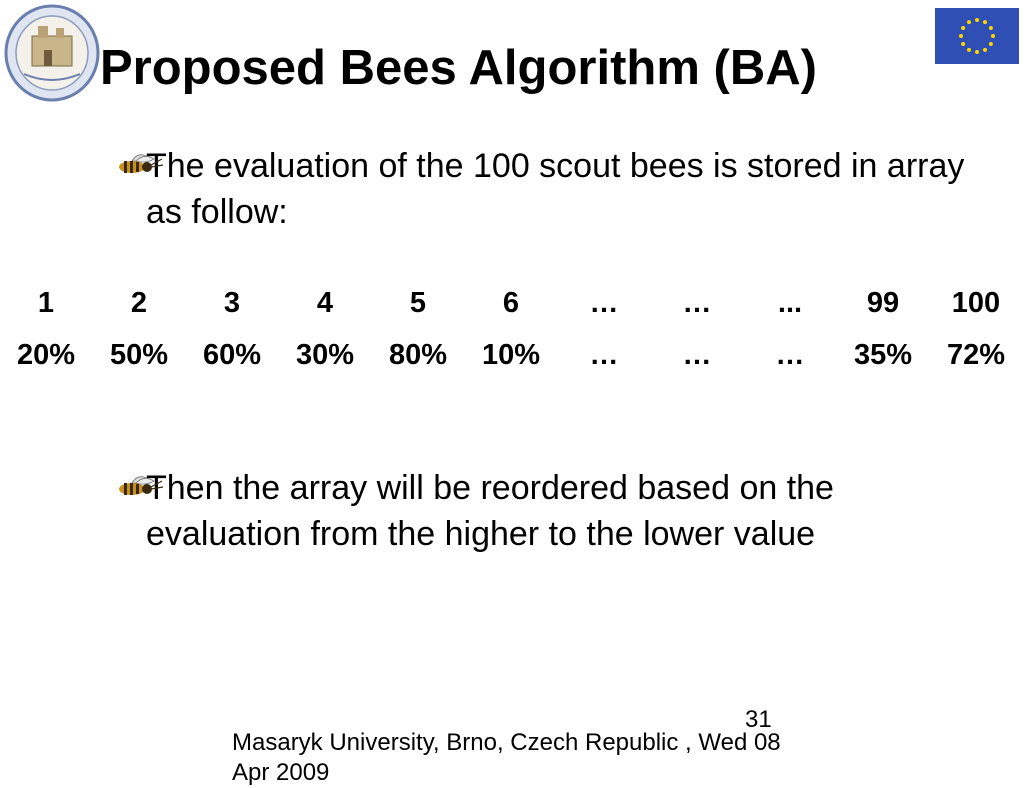  Describe the element at coordinates (232, 355) in the screenshot. I see `array-value: 60%` at that location.